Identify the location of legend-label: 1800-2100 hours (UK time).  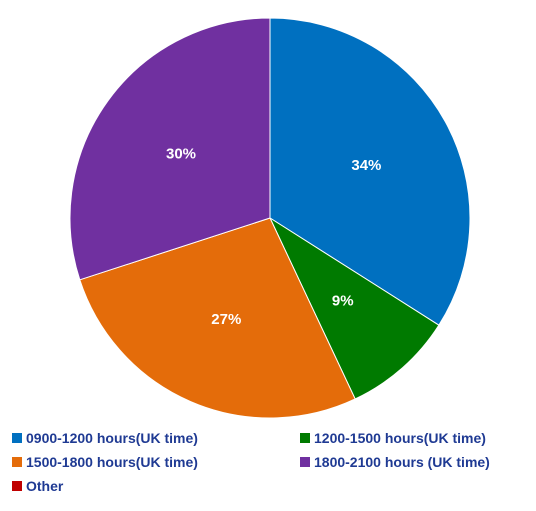
(402, 462).